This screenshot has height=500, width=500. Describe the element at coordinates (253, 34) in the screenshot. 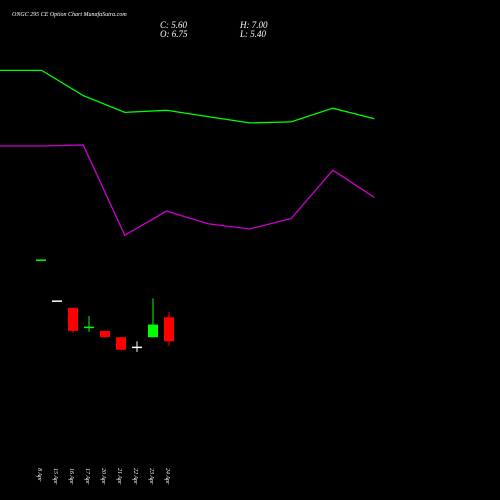

I see `ohlc-label: L: 5.40` at that location.